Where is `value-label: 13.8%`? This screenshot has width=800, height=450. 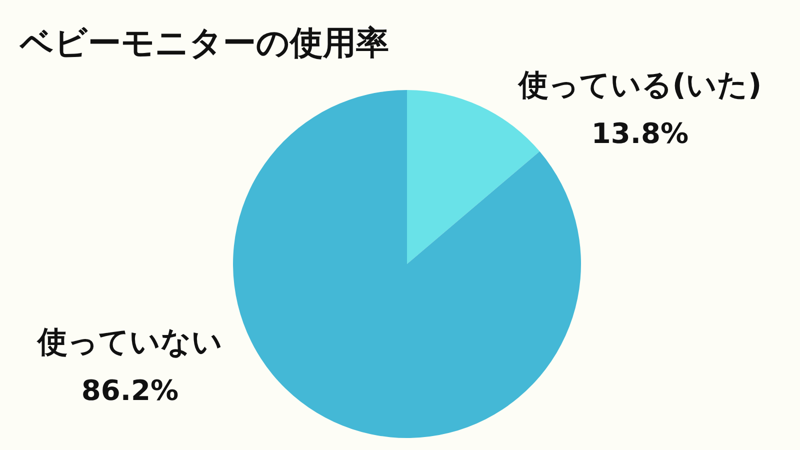 value-label: 13.8% is located at coordinates (640, 133).